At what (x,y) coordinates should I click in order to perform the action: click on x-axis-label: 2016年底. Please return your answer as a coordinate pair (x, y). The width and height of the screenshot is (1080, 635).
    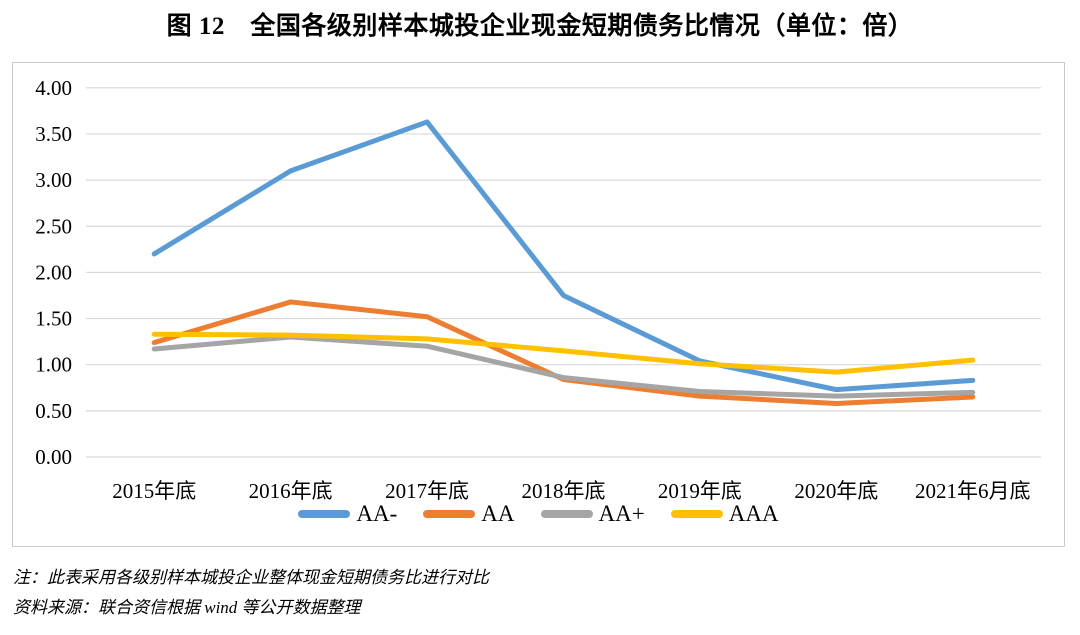
    Looking at the image, I should click on (290, 491).